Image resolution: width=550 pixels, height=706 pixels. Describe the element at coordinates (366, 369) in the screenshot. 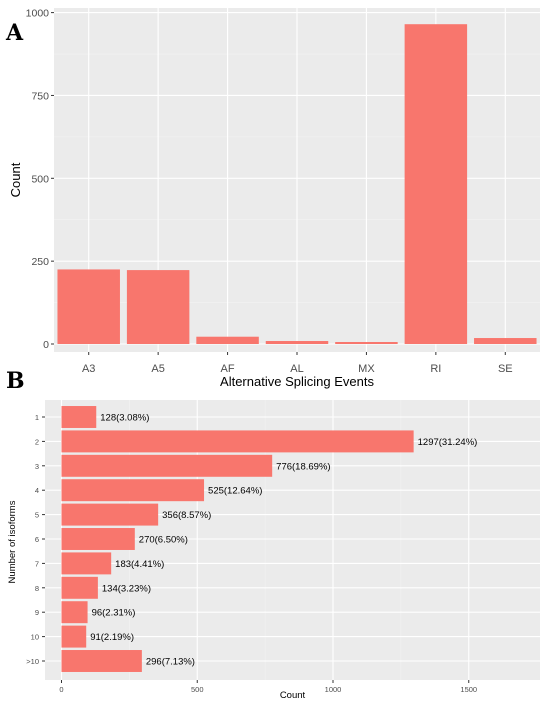

I see `x-tick-label: MX` at that location.